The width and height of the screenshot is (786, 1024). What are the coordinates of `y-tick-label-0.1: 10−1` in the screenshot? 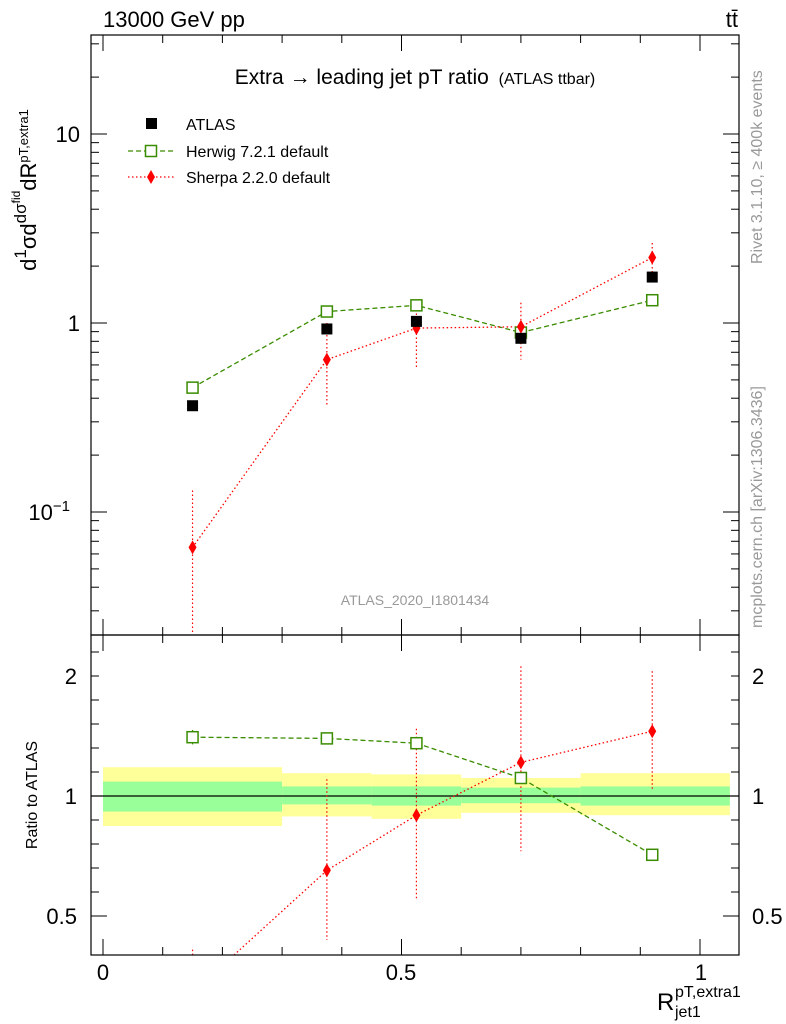 It's located at (49, 511).